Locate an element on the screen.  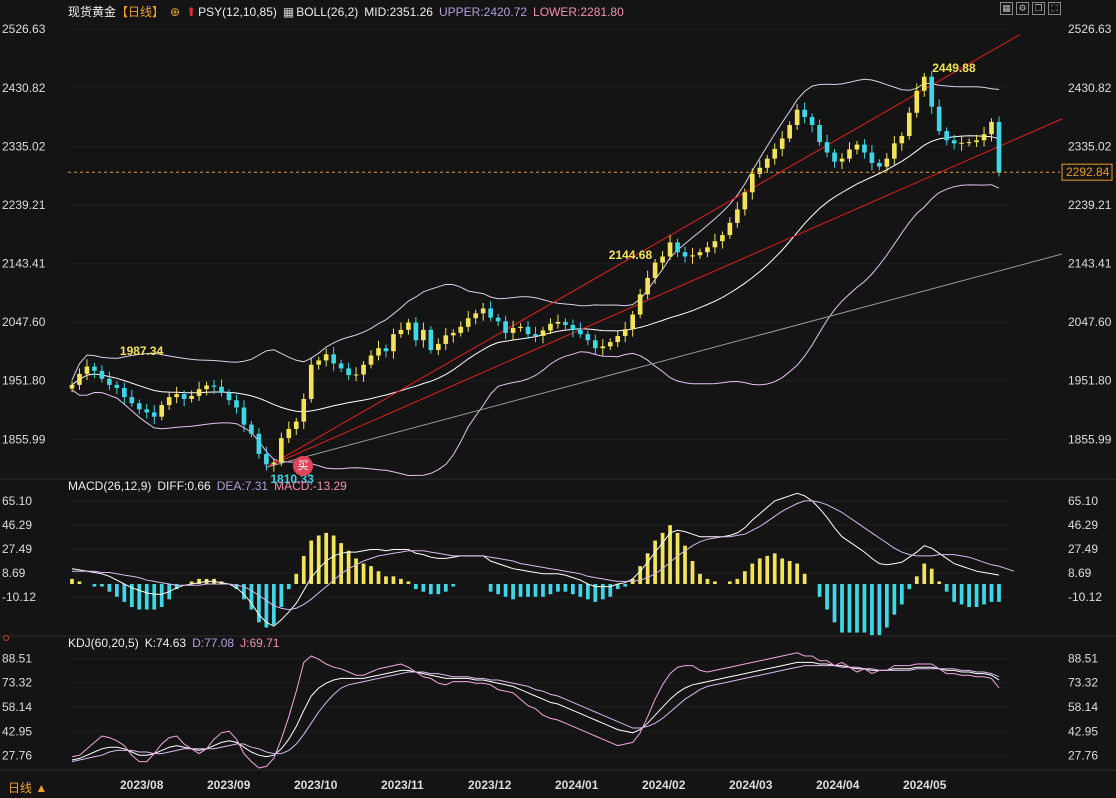
kdj-right-tick-label: 42.95 is located at coordinates (1083, 731).